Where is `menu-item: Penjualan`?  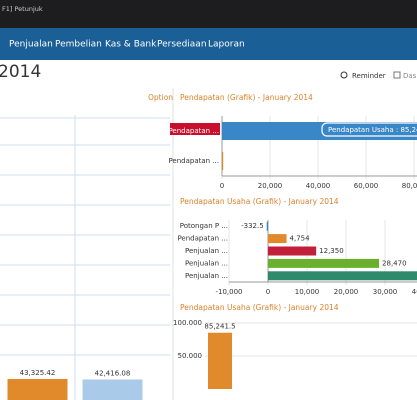
menu-item: Penjualan is located at coordinates (31, 45).